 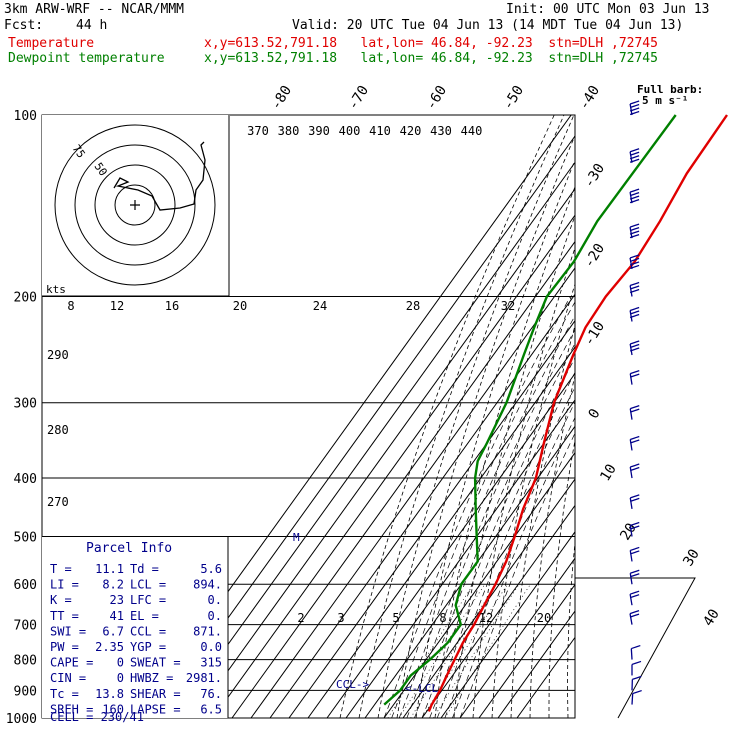 What do you see at coordinates (25, 298) in the screenshot?
I see `pressure-tick-label: 200` at bounding box center [25, 298].